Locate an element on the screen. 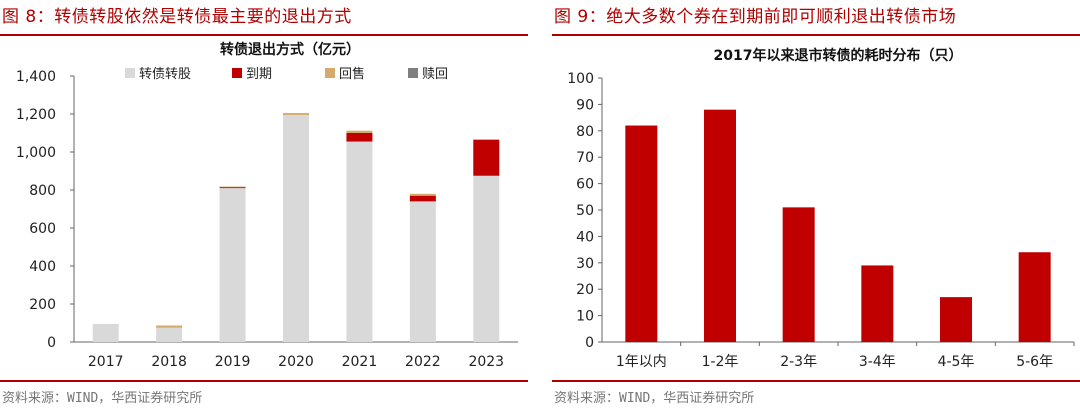 This screenshot has height=408, width=1080. right-chart-title: 2017年以来退市转债的耗时分布（只） is located at coordinates (838, 55).